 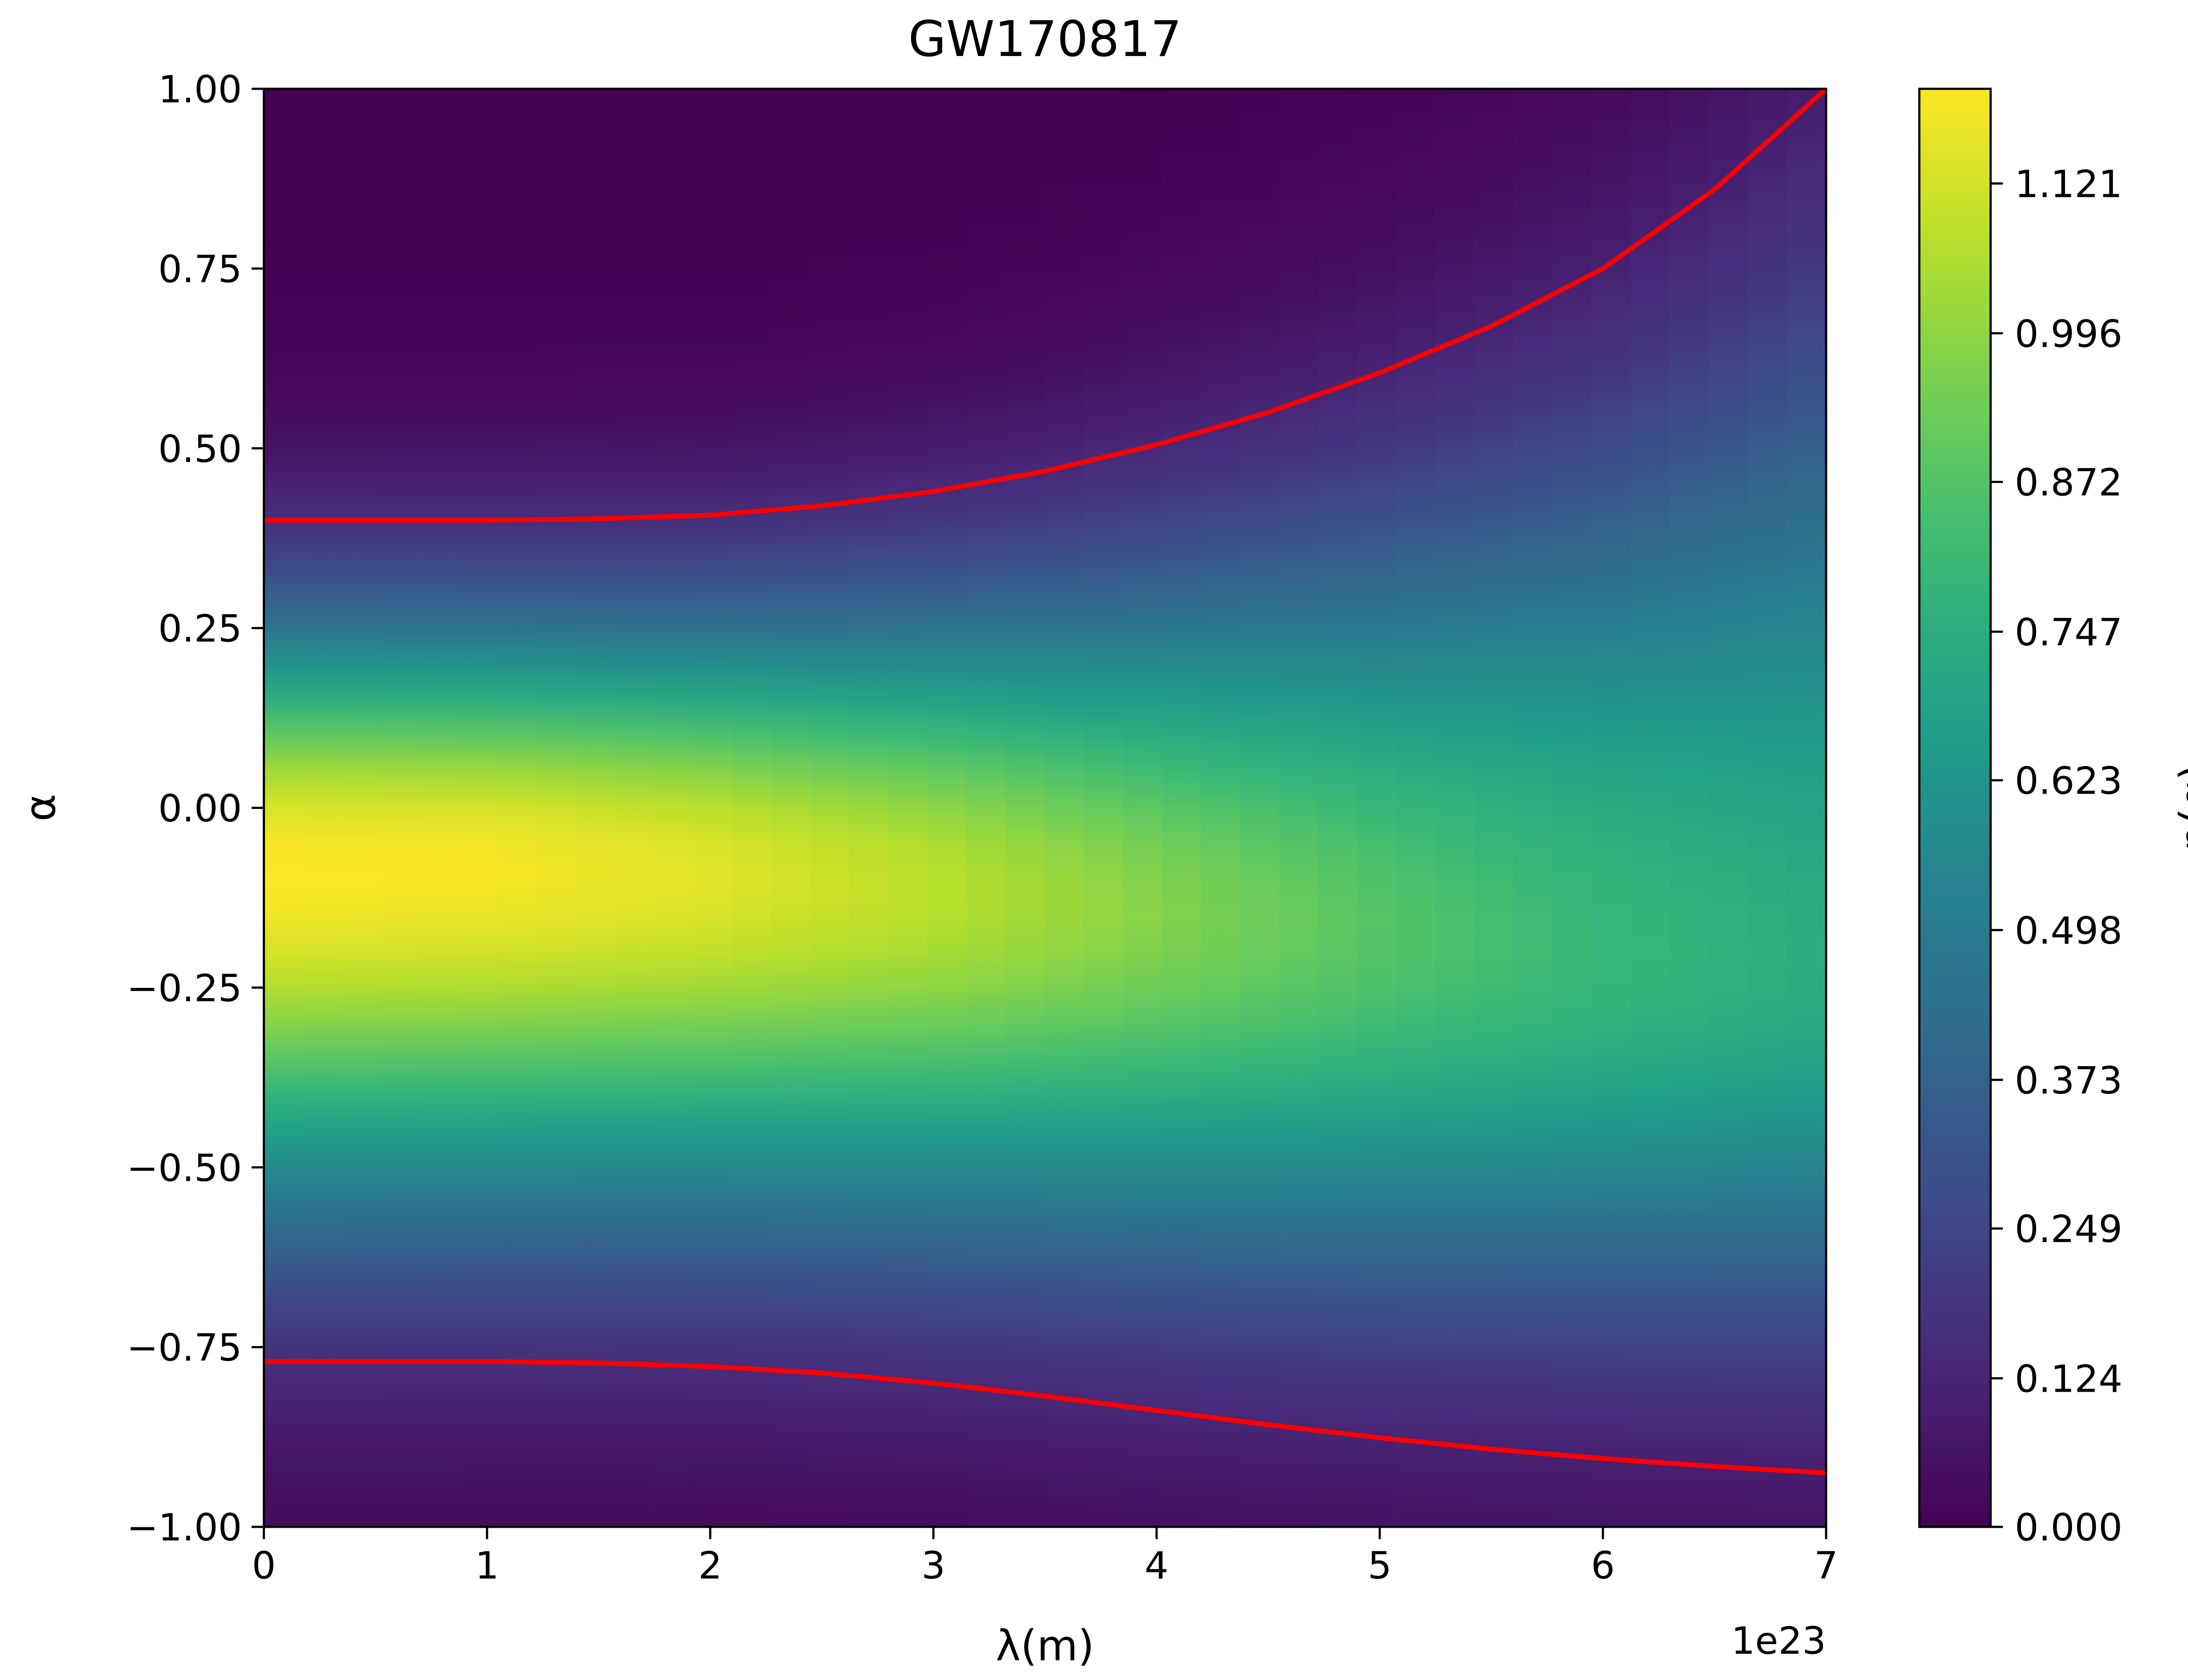 What do you see at coordinates (2068, 1528) in the screenshot?
I see `colorbar-tick-label: 0.000` at bounding box center [2068, 1528].